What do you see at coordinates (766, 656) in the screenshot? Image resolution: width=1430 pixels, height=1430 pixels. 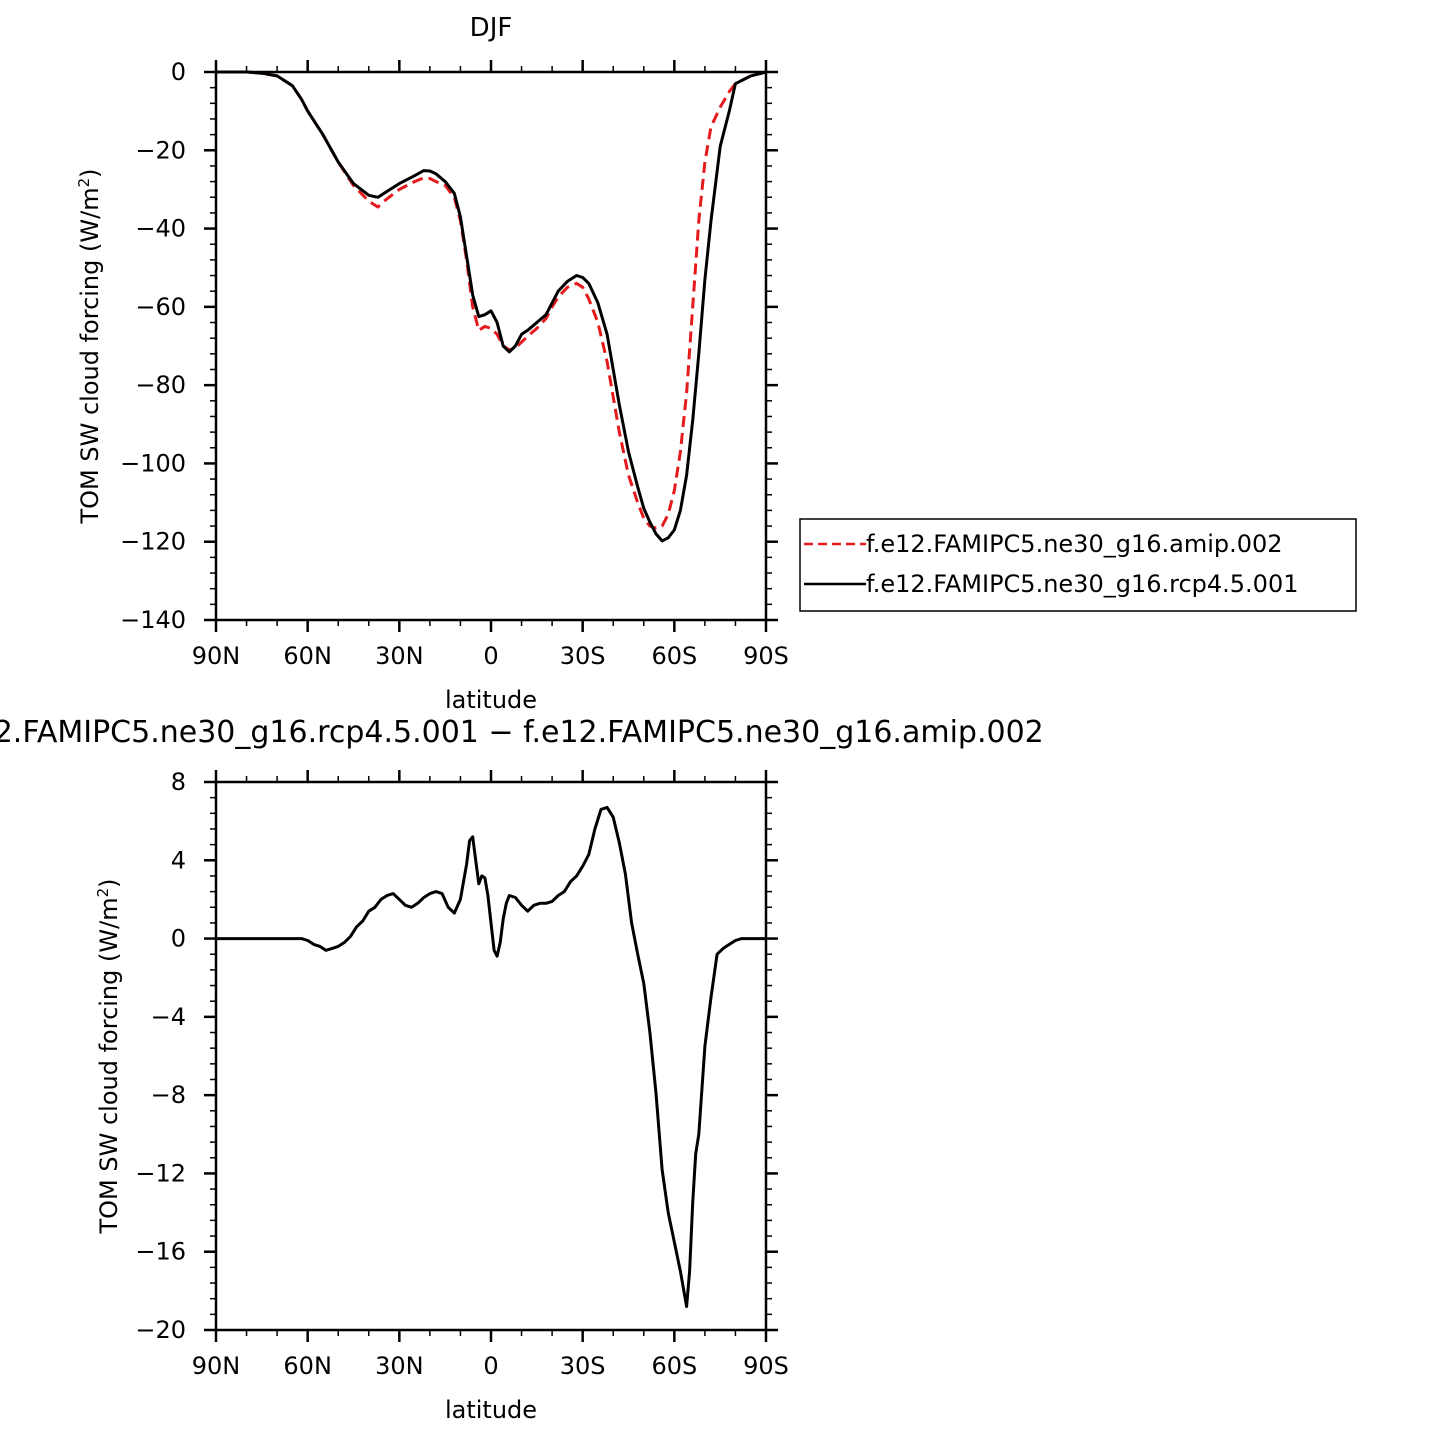 I see `top-x-tick-label: 90S` at bounding box center [766, 656].